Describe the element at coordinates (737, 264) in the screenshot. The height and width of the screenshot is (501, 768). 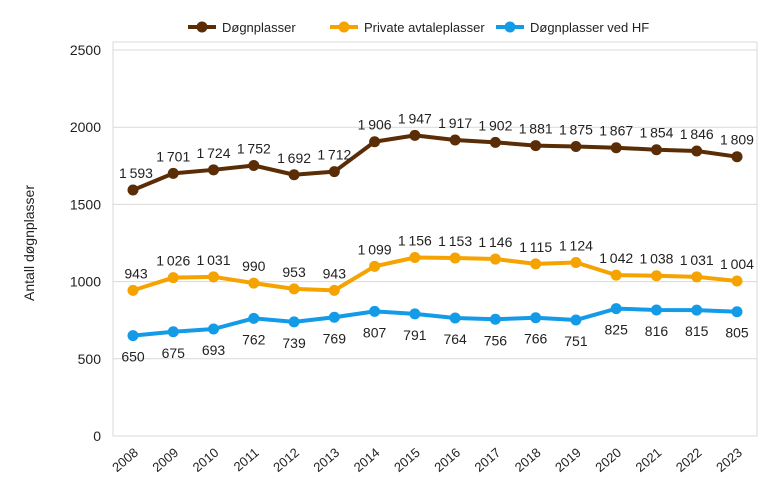
I see `data-label: 1 004` at that location.